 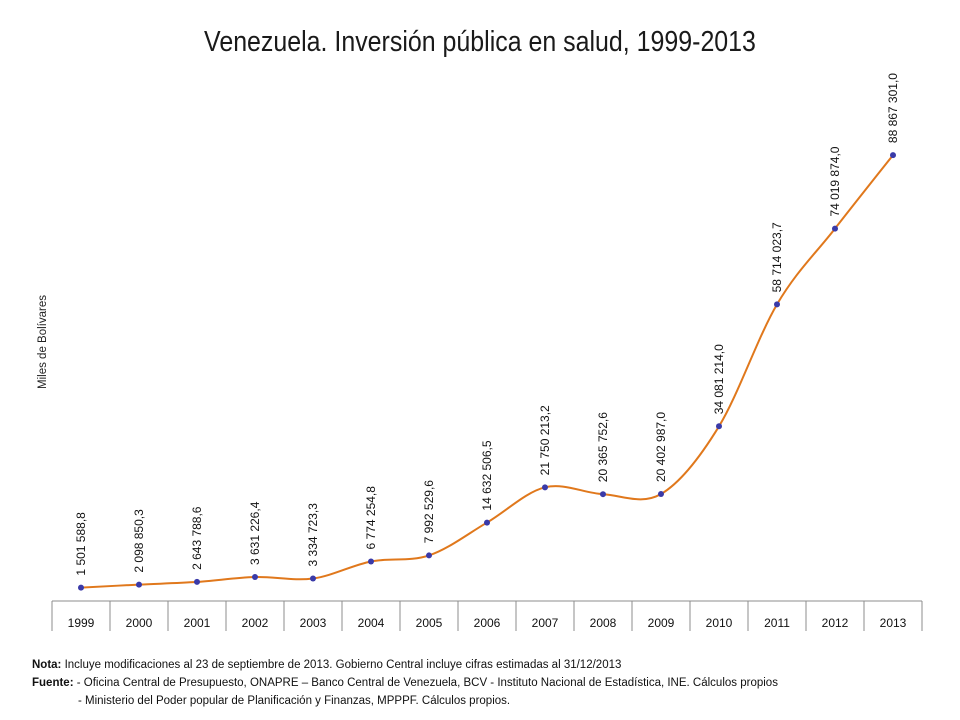 What do you see at coordinates (429, 623) in the screenshot?
I see `x-tick-label: 2005` at bounding box center [429, 623].